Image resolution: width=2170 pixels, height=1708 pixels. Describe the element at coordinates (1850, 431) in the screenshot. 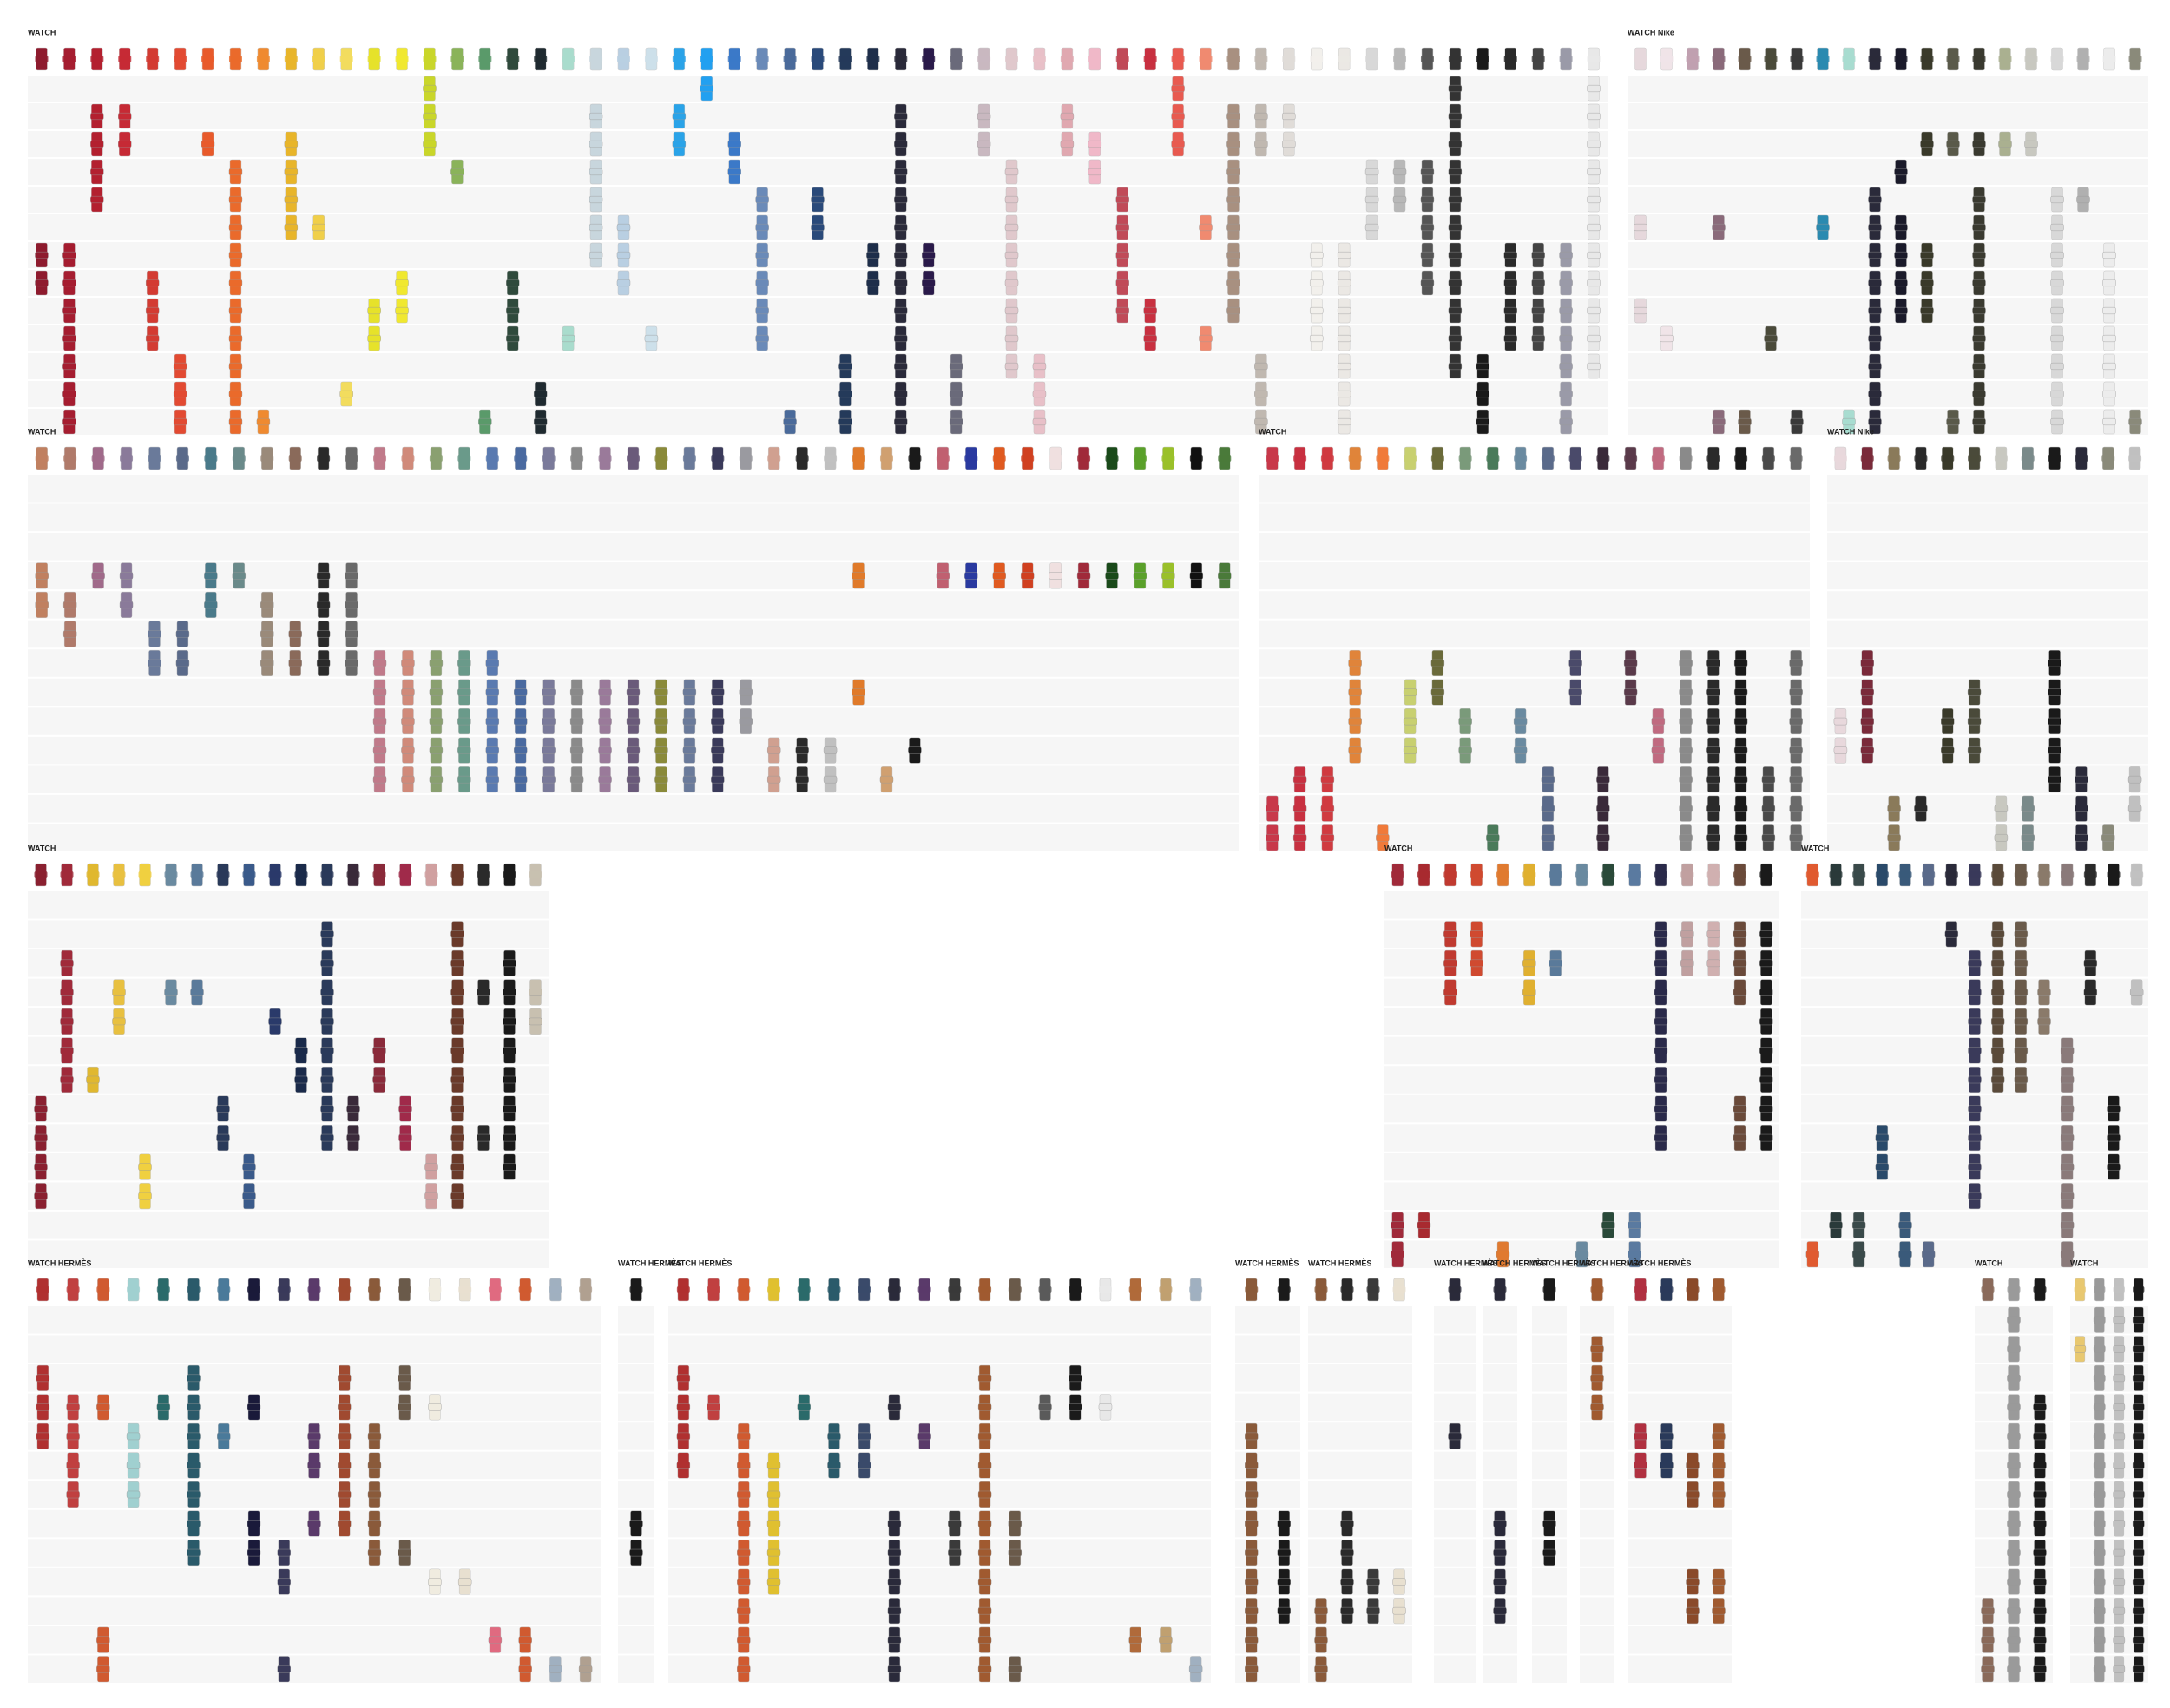

I see `panel-title: WATCH Nike` at that location.